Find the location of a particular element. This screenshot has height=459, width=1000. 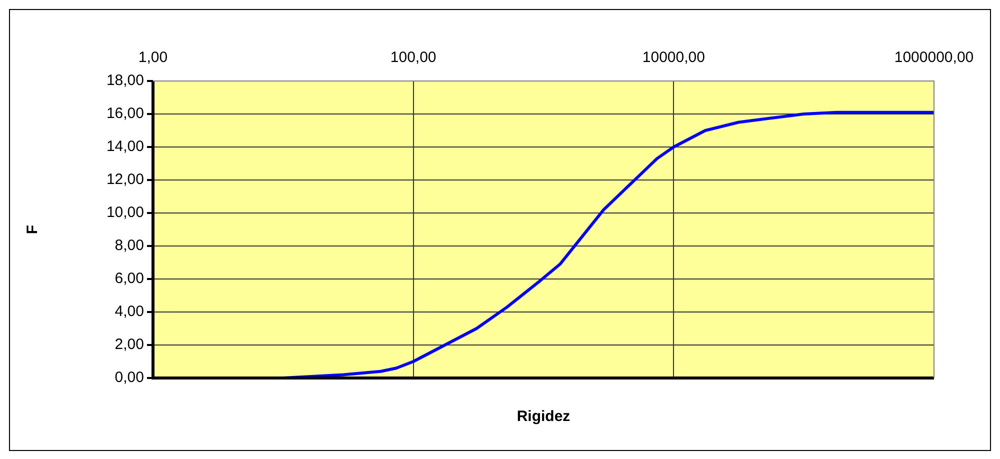

x-tick-label: 1000000,00 is located at coordinates (934, 57).